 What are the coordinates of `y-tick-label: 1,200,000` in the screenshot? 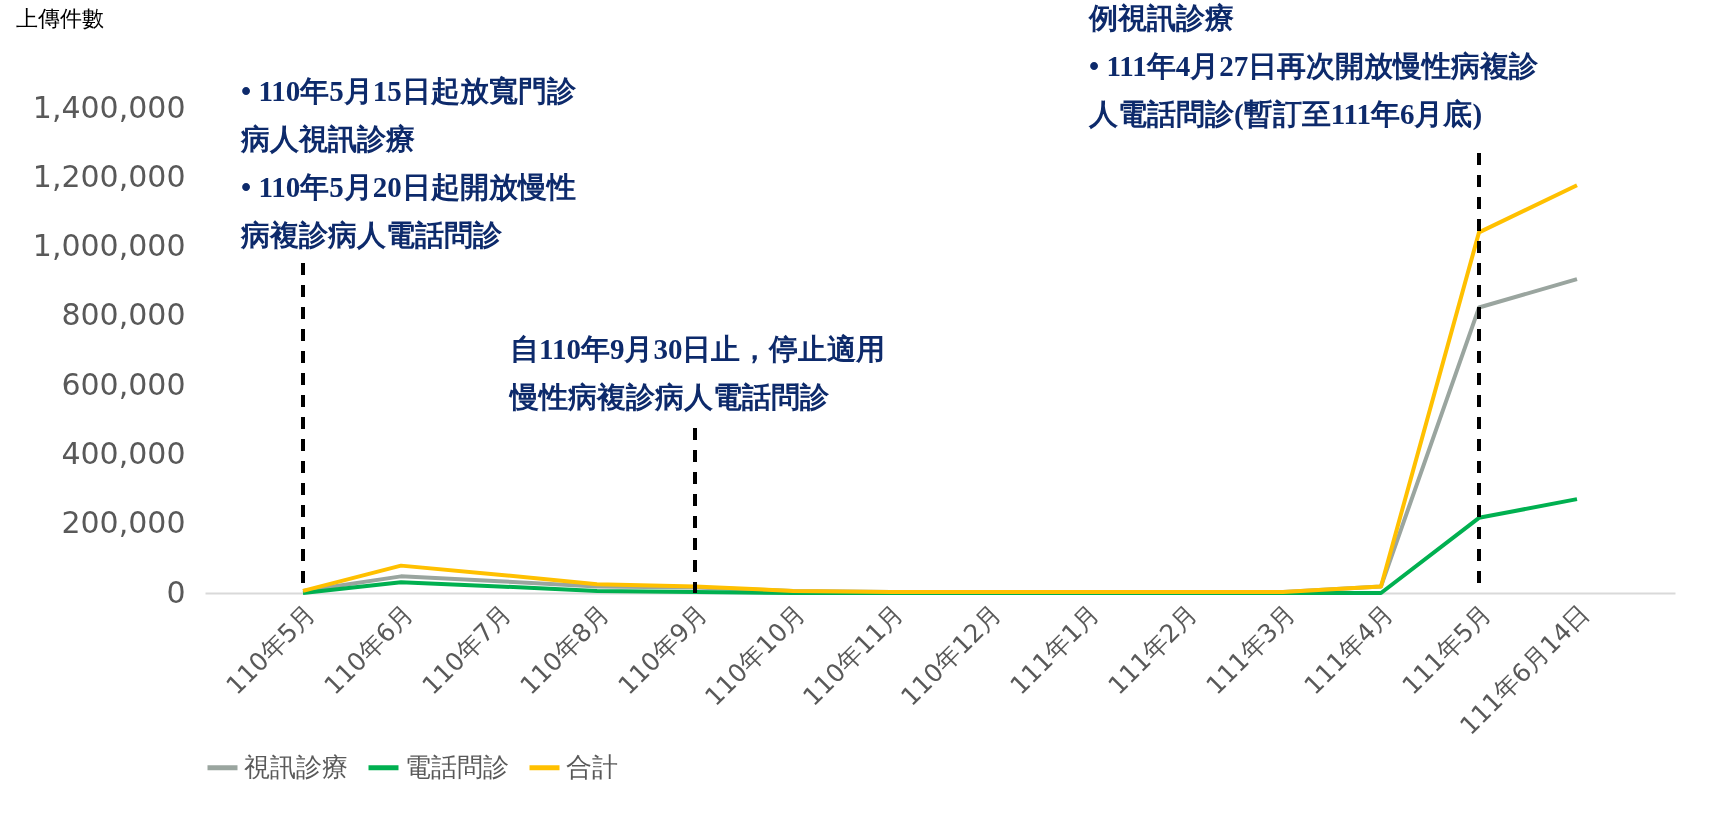 It's located at (109, 176).